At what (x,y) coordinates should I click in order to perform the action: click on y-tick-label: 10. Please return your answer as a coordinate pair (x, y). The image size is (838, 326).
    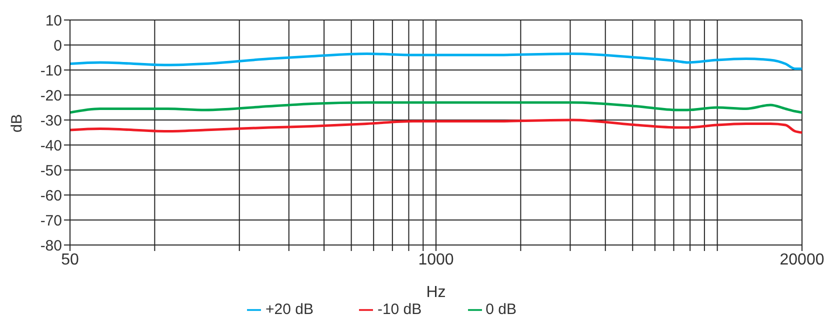
    Looking at the image, I should click on (53, 21).